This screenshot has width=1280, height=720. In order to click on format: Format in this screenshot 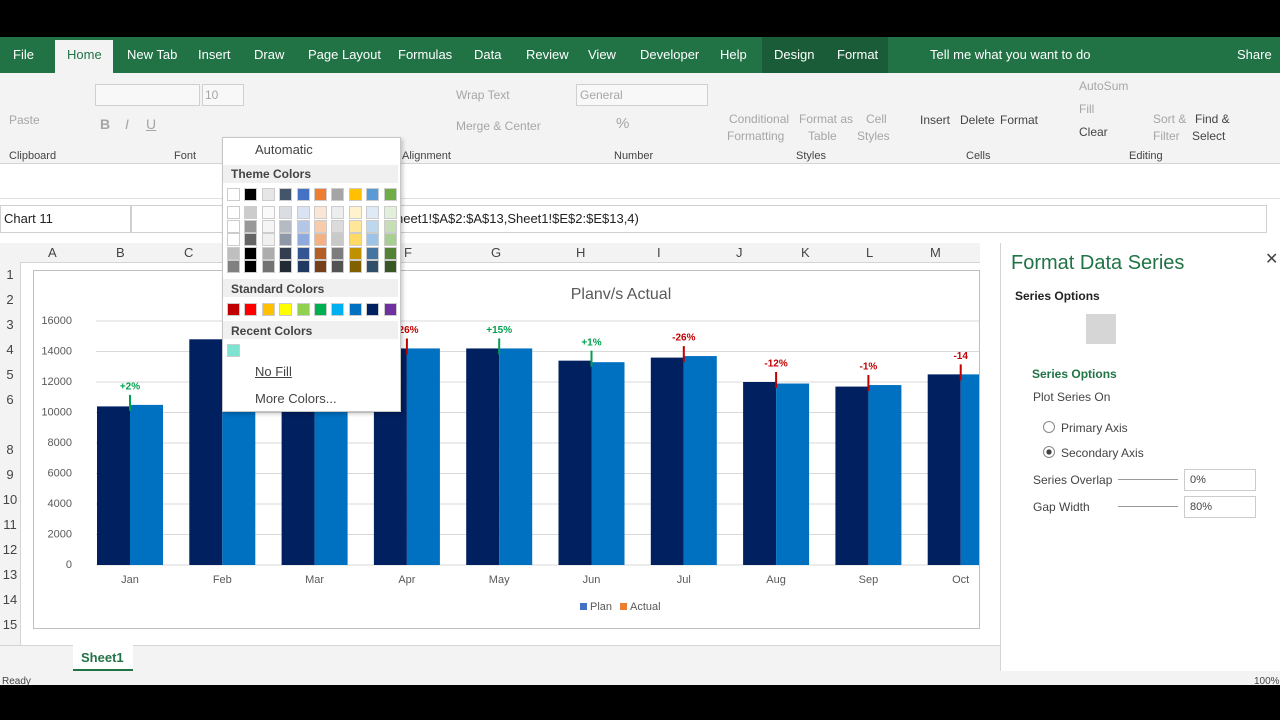, I will do `click(1019, 120)`.